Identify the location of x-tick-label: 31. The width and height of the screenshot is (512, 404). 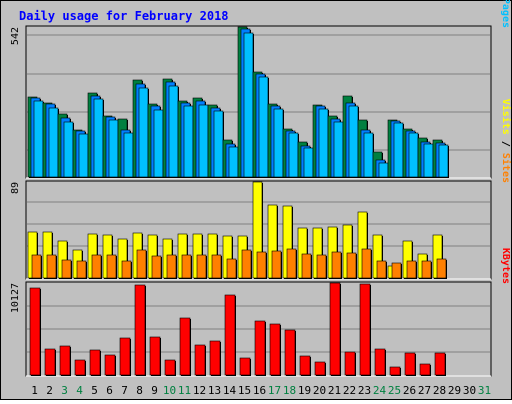
(484, 390).